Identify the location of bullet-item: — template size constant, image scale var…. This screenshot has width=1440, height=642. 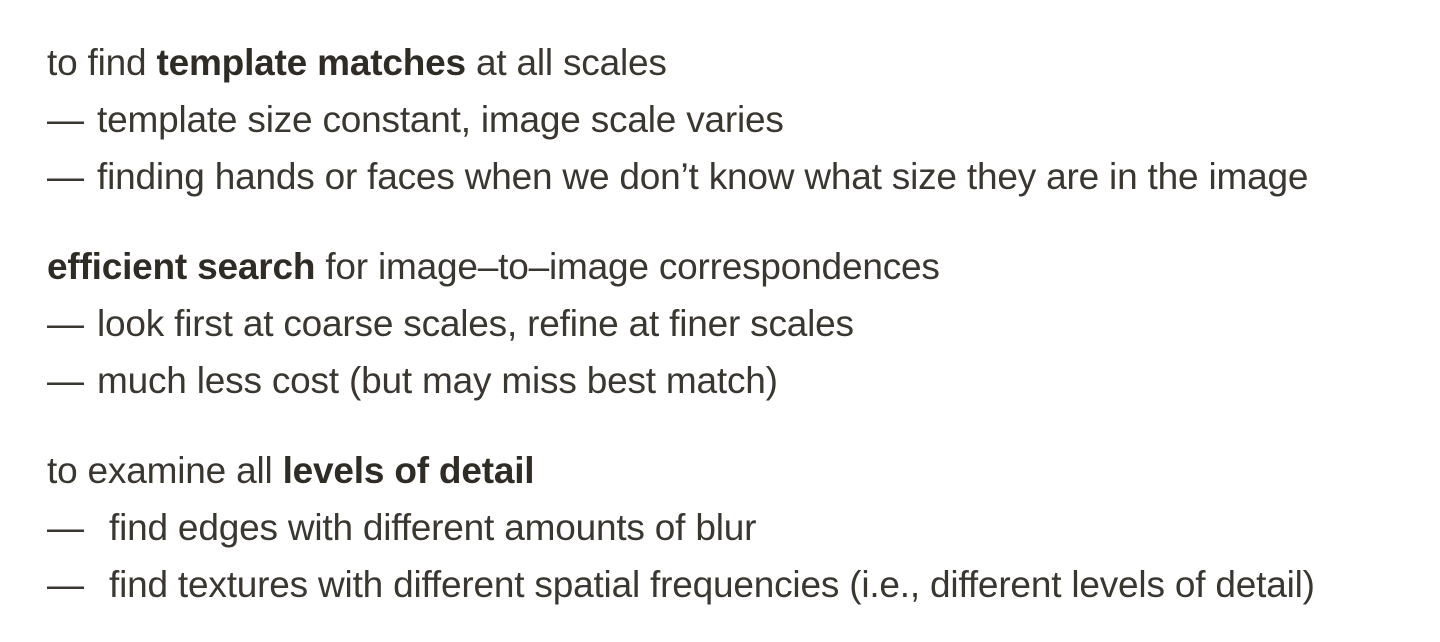
(737, 119).